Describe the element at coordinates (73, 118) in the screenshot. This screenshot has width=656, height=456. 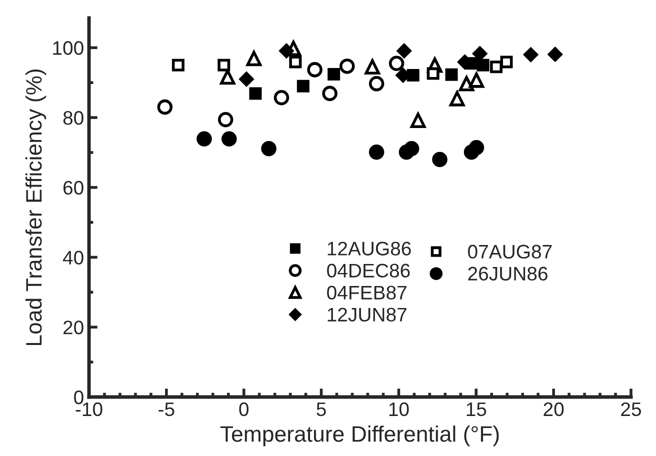
I see `y-tick-label: 80` at that location.